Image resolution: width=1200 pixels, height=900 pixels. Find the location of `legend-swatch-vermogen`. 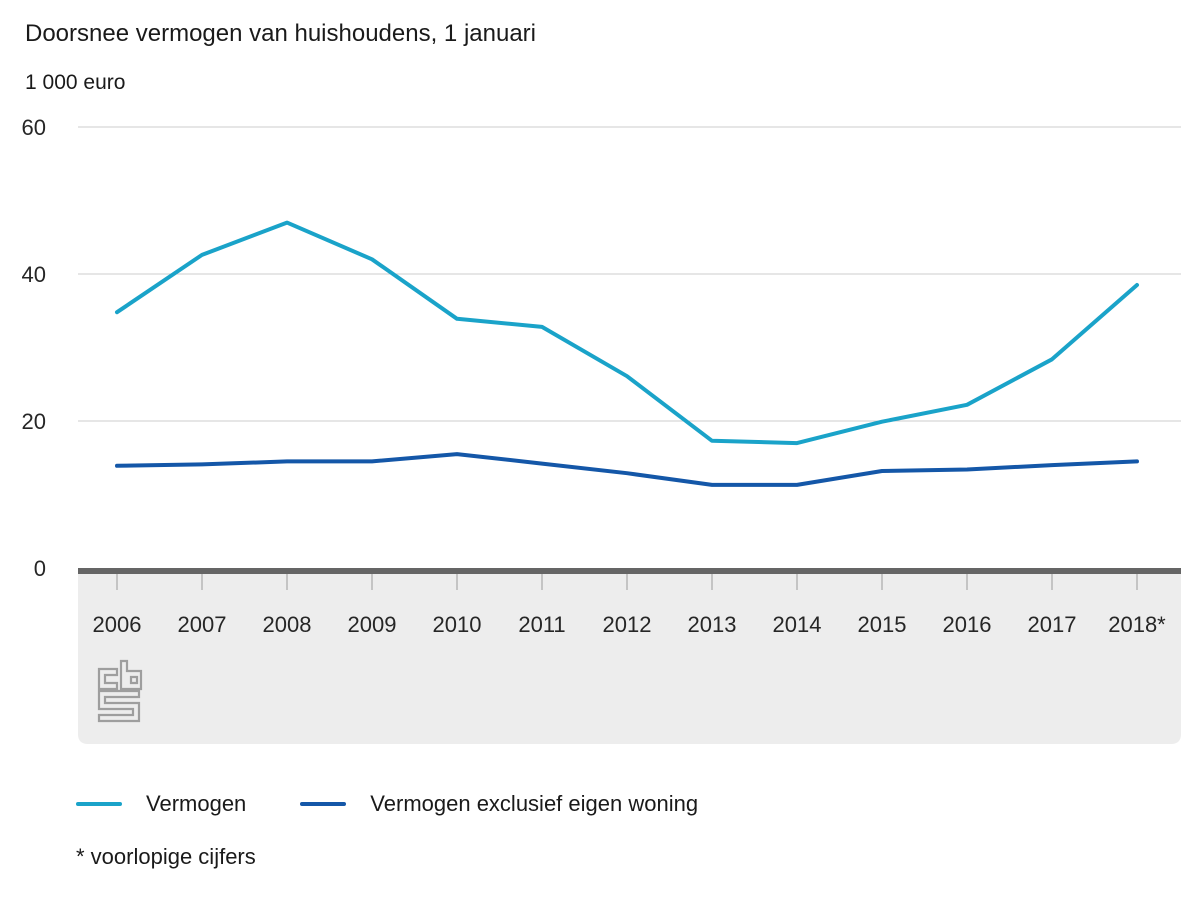

legend-swatch-vermogen is located at coordinates (99, 804).